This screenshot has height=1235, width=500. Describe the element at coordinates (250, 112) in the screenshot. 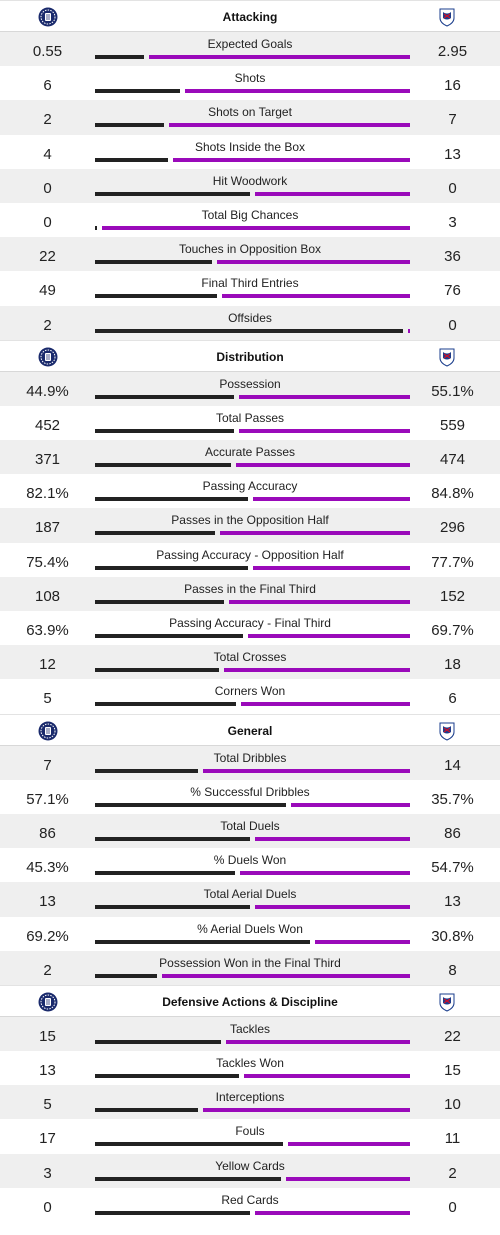

I see `stat-label: Shots on Target` at that location.